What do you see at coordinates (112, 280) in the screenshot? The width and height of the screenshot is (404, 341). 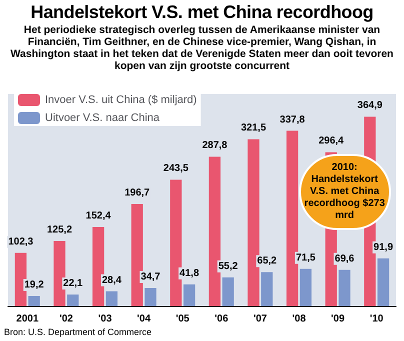 I see `data-label: 28,4` at bounding box center [112, 280].